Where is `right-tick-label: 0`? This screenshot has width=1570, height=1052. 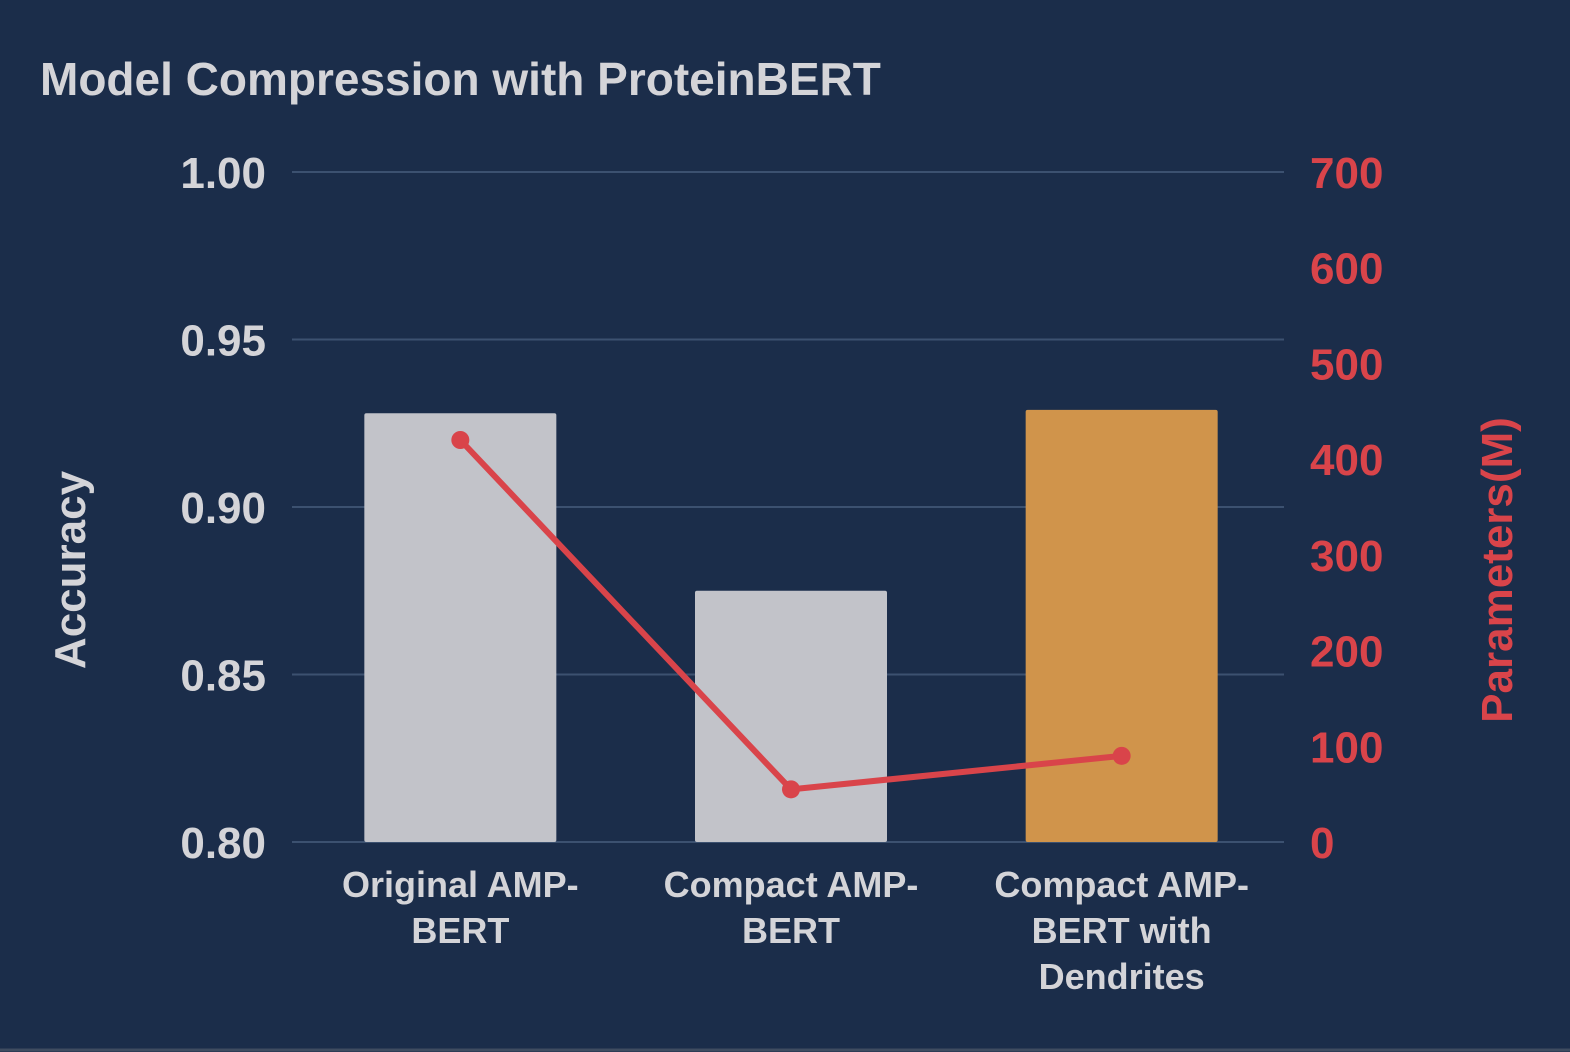
right-tick-label: 0 is located at coordinates (1322, 843).